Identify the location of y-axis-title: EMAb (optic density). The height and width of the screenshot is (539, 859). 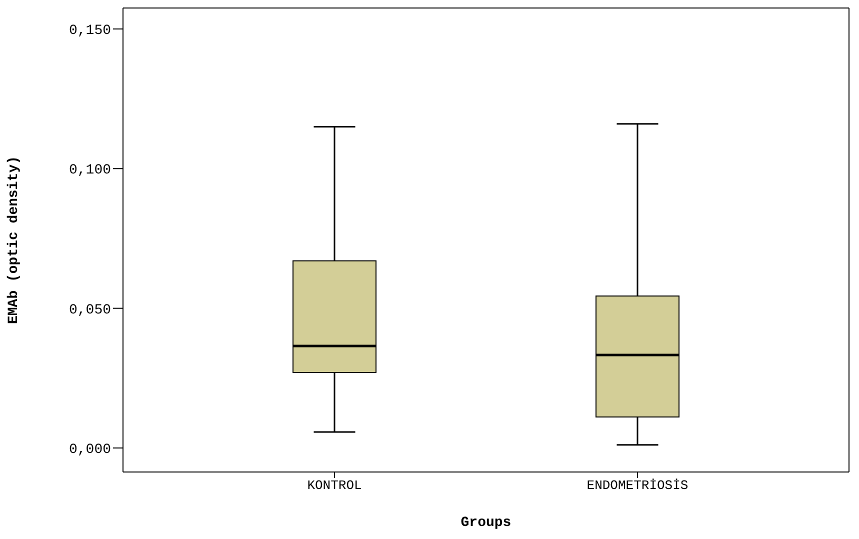
(14, 240).